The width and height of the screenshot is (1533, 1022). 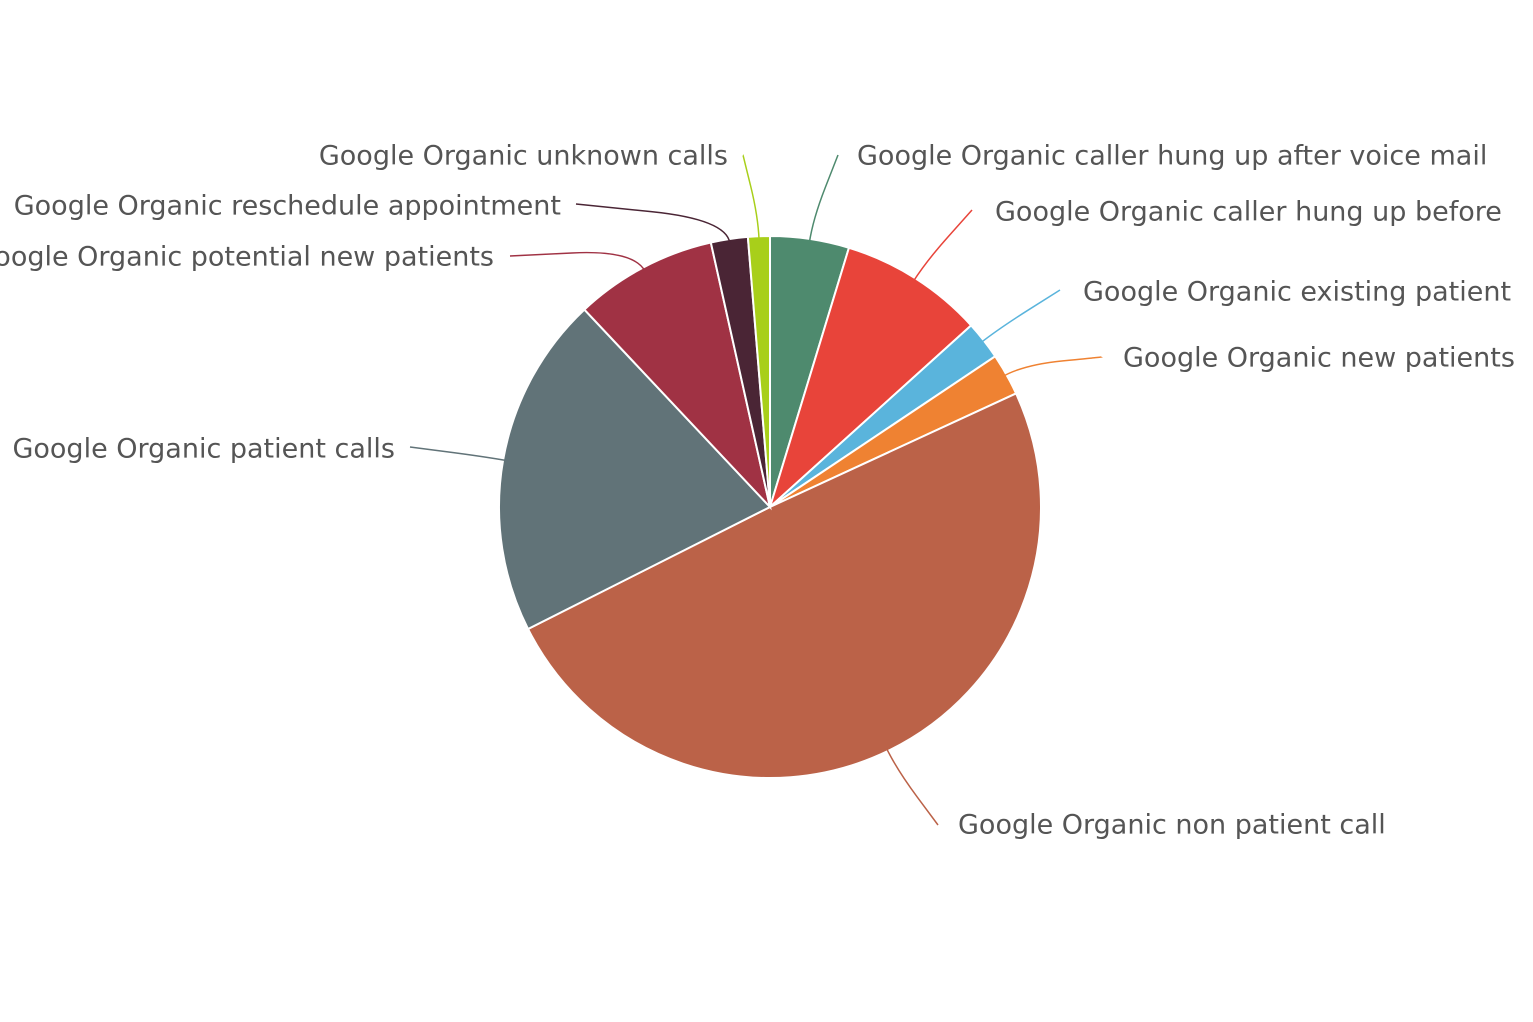 What do you see at coordinates (1172, 825) in the screenshot?
I see `slice-label: Google Organic non patient call` at bounding box center [1172, 825].